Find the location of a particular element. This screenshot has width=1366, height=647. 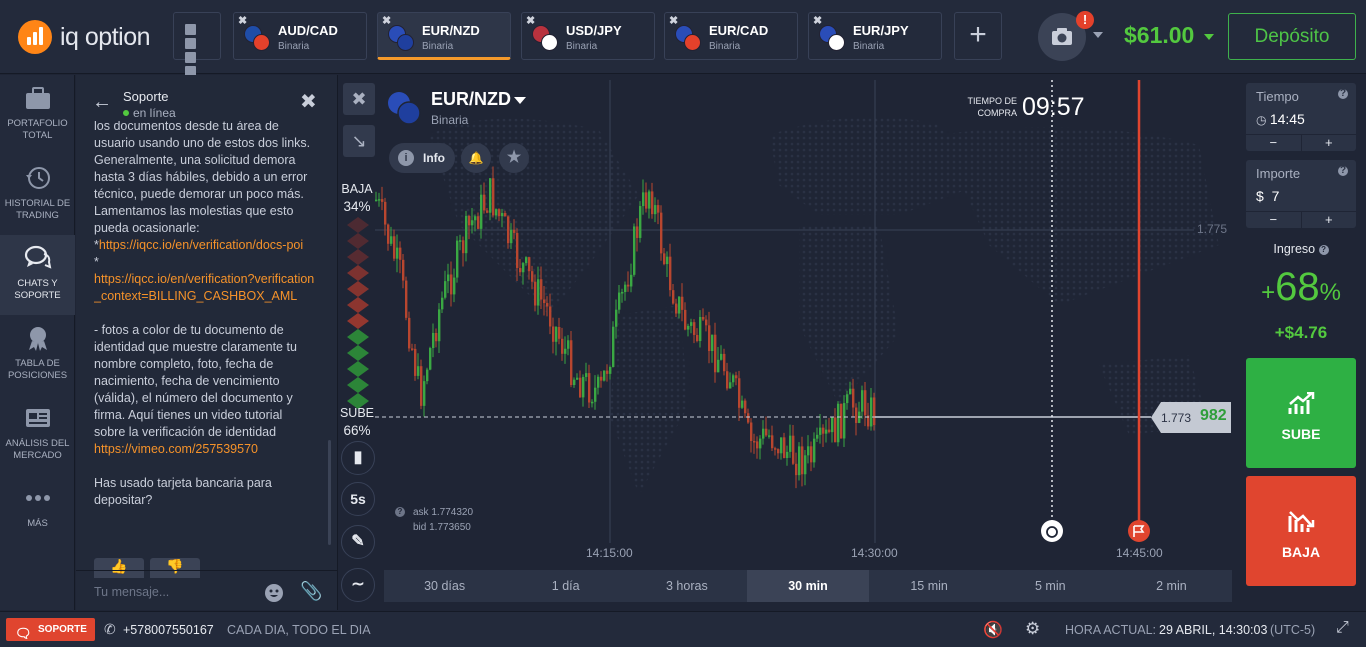

close-chart-button: ✖ is located at coordinates (359, 99).